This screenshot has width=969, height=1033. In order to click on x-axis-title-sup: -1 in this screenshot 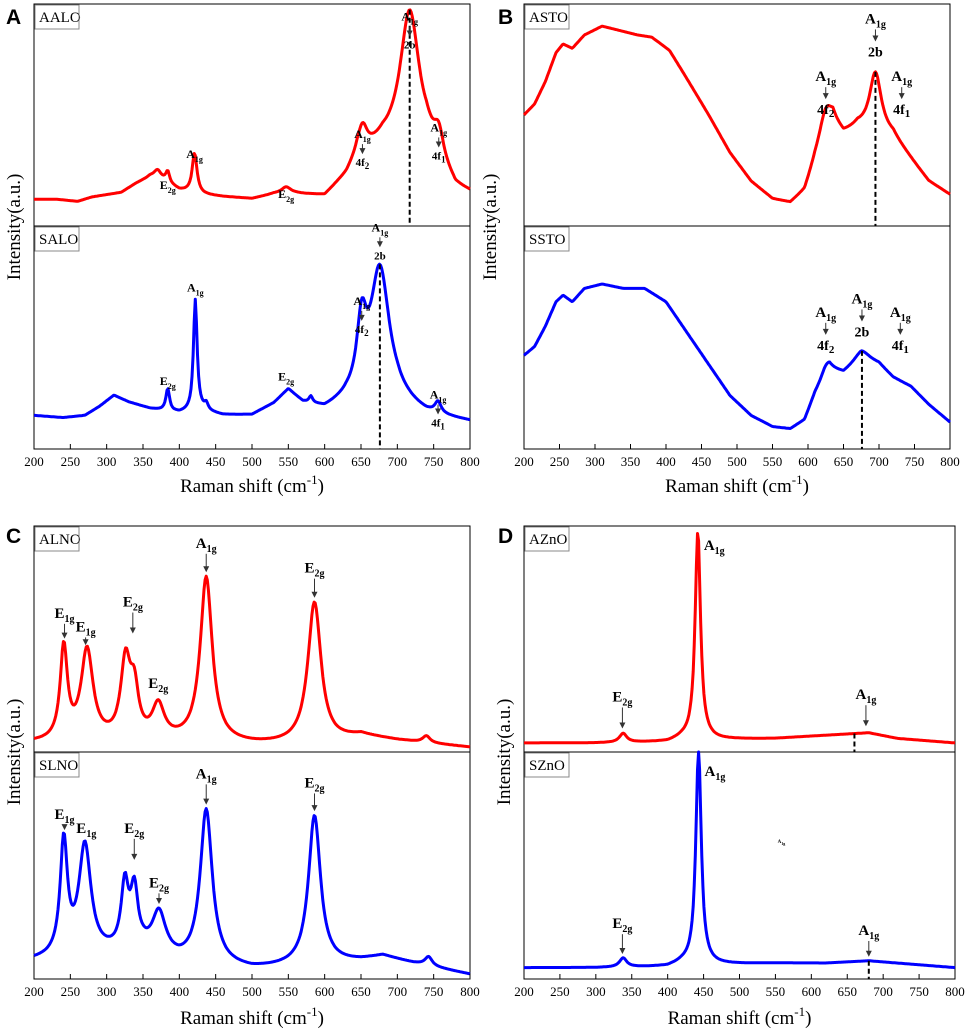, I will do `click(312, 479)`.